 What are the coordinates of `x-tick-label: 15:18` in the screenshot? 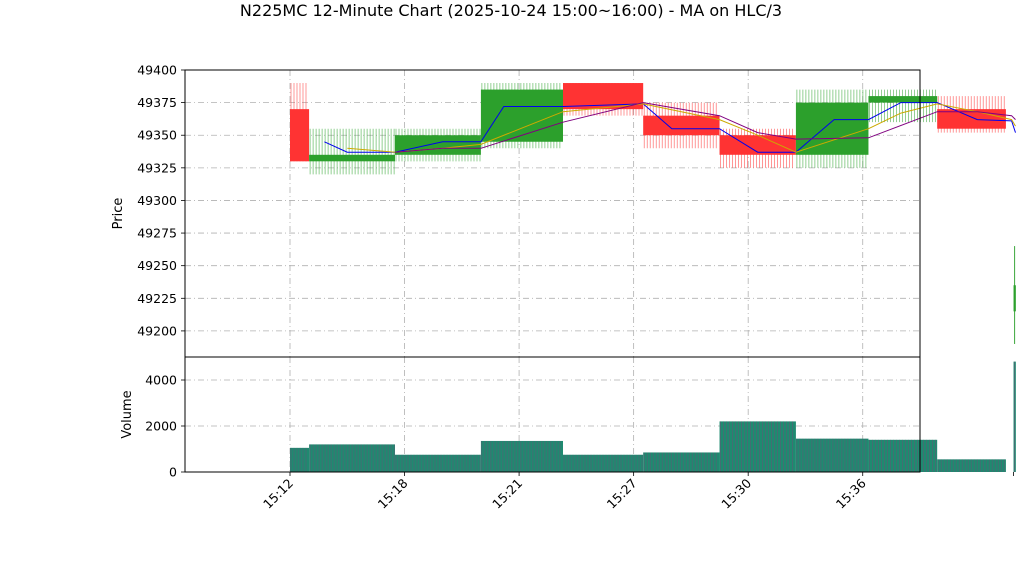 It's located at (393, 493).